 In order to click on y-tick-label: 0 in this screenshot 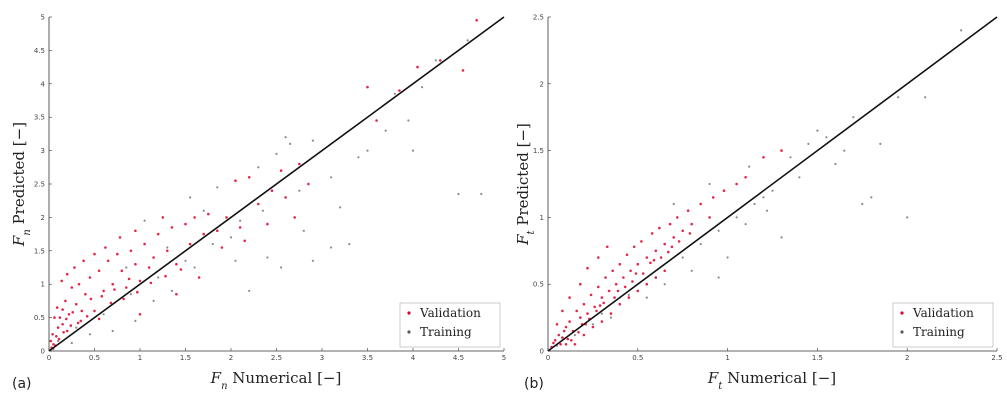, I will do `click(542, 352)`.